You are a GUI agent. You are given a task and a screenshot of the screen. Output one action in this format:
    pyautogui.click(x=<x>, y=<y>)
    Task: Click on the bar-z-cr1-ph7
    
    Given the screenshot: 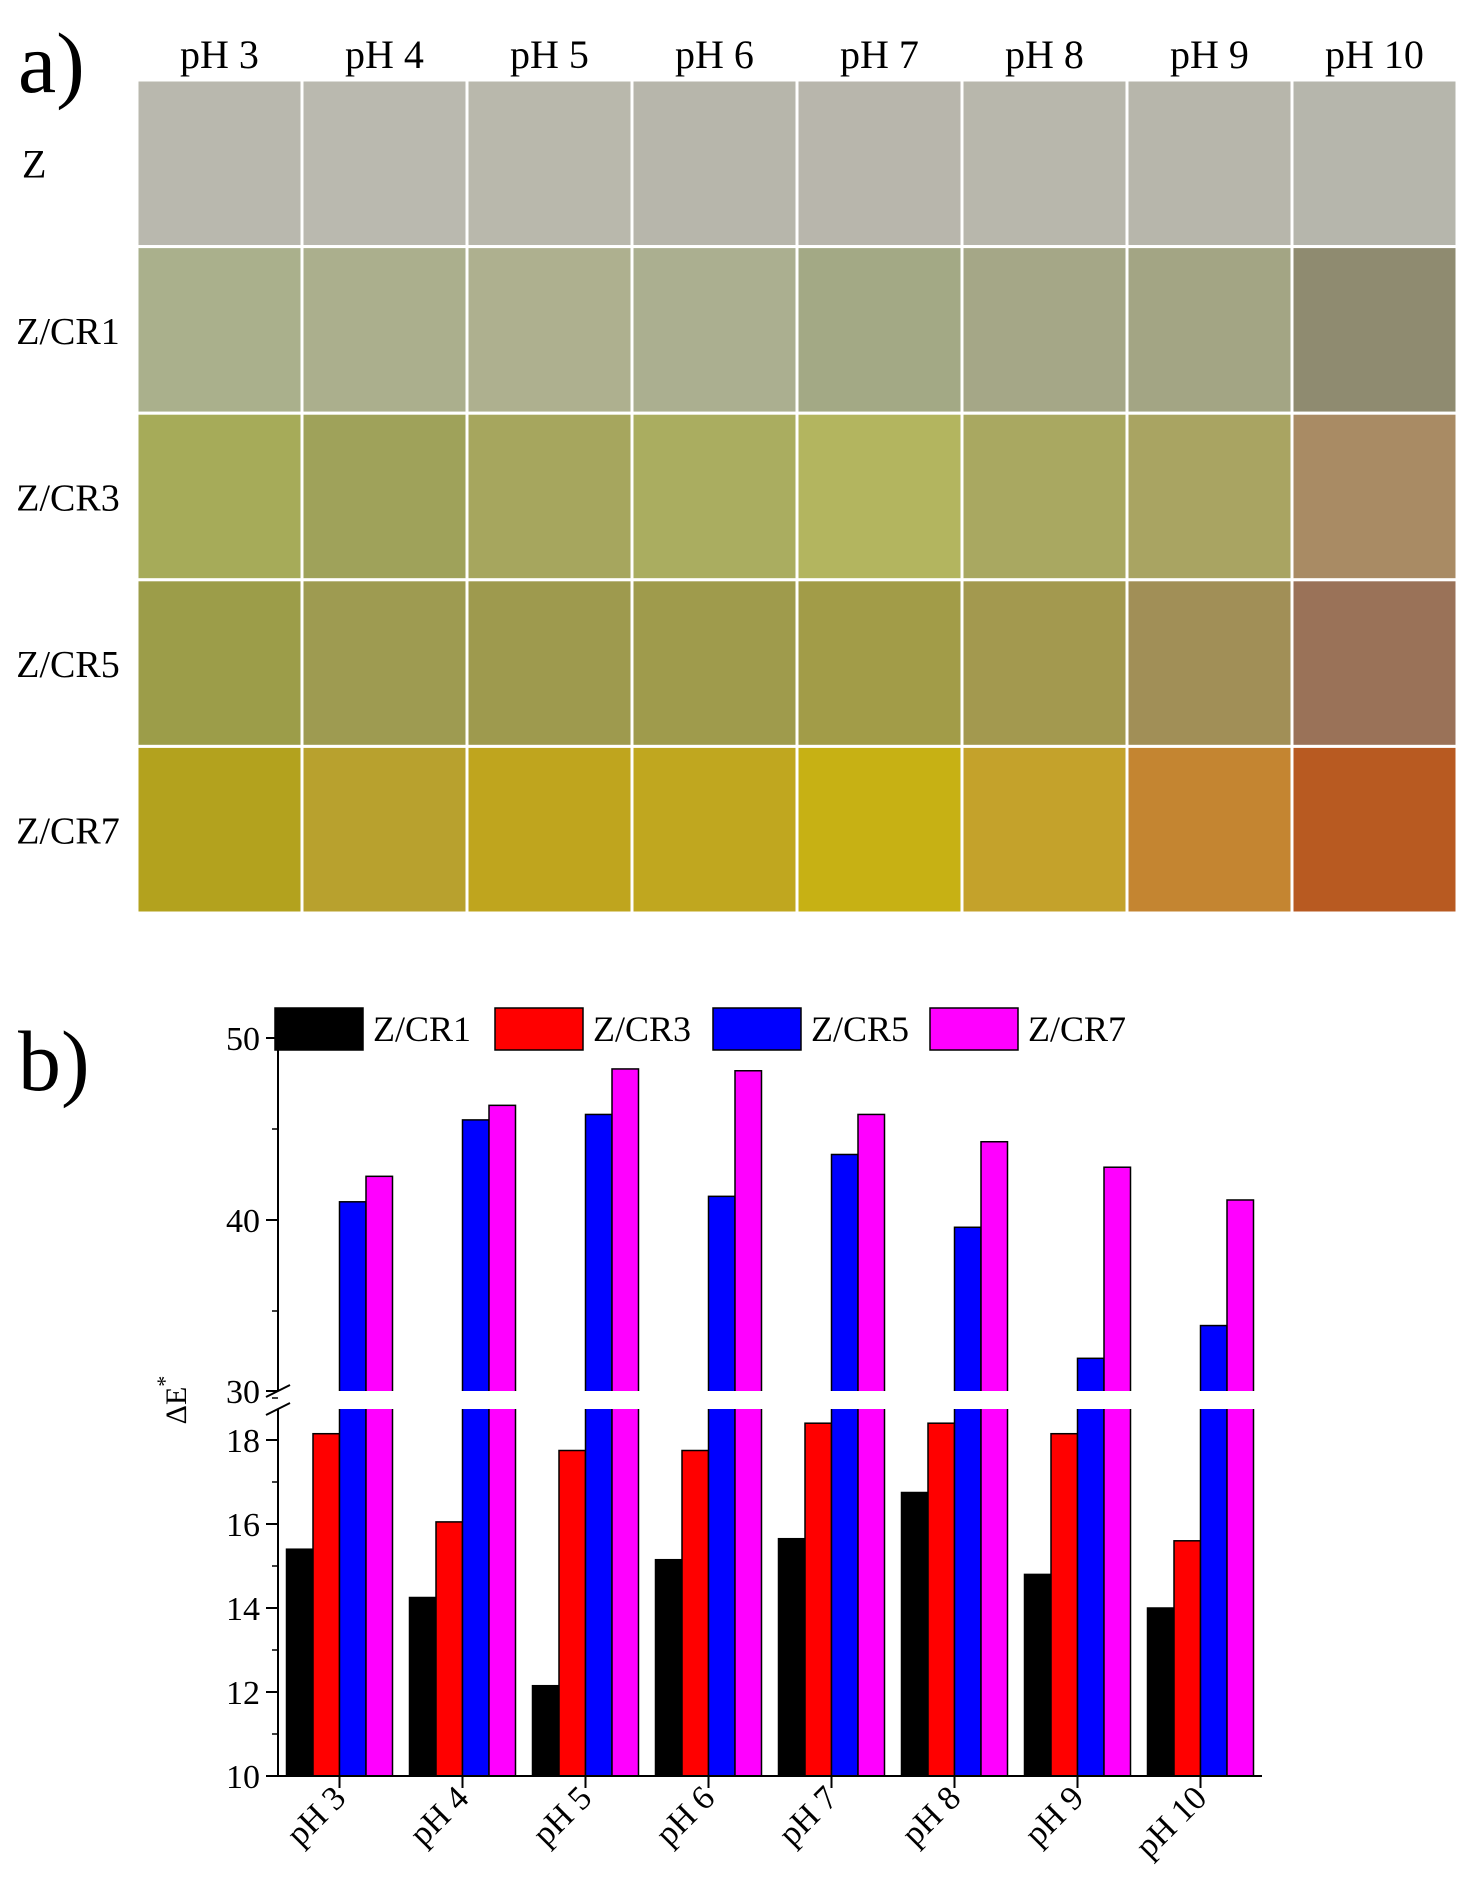 What is the action you would take?
    pyautogui.click(x=791, y=1657)
    